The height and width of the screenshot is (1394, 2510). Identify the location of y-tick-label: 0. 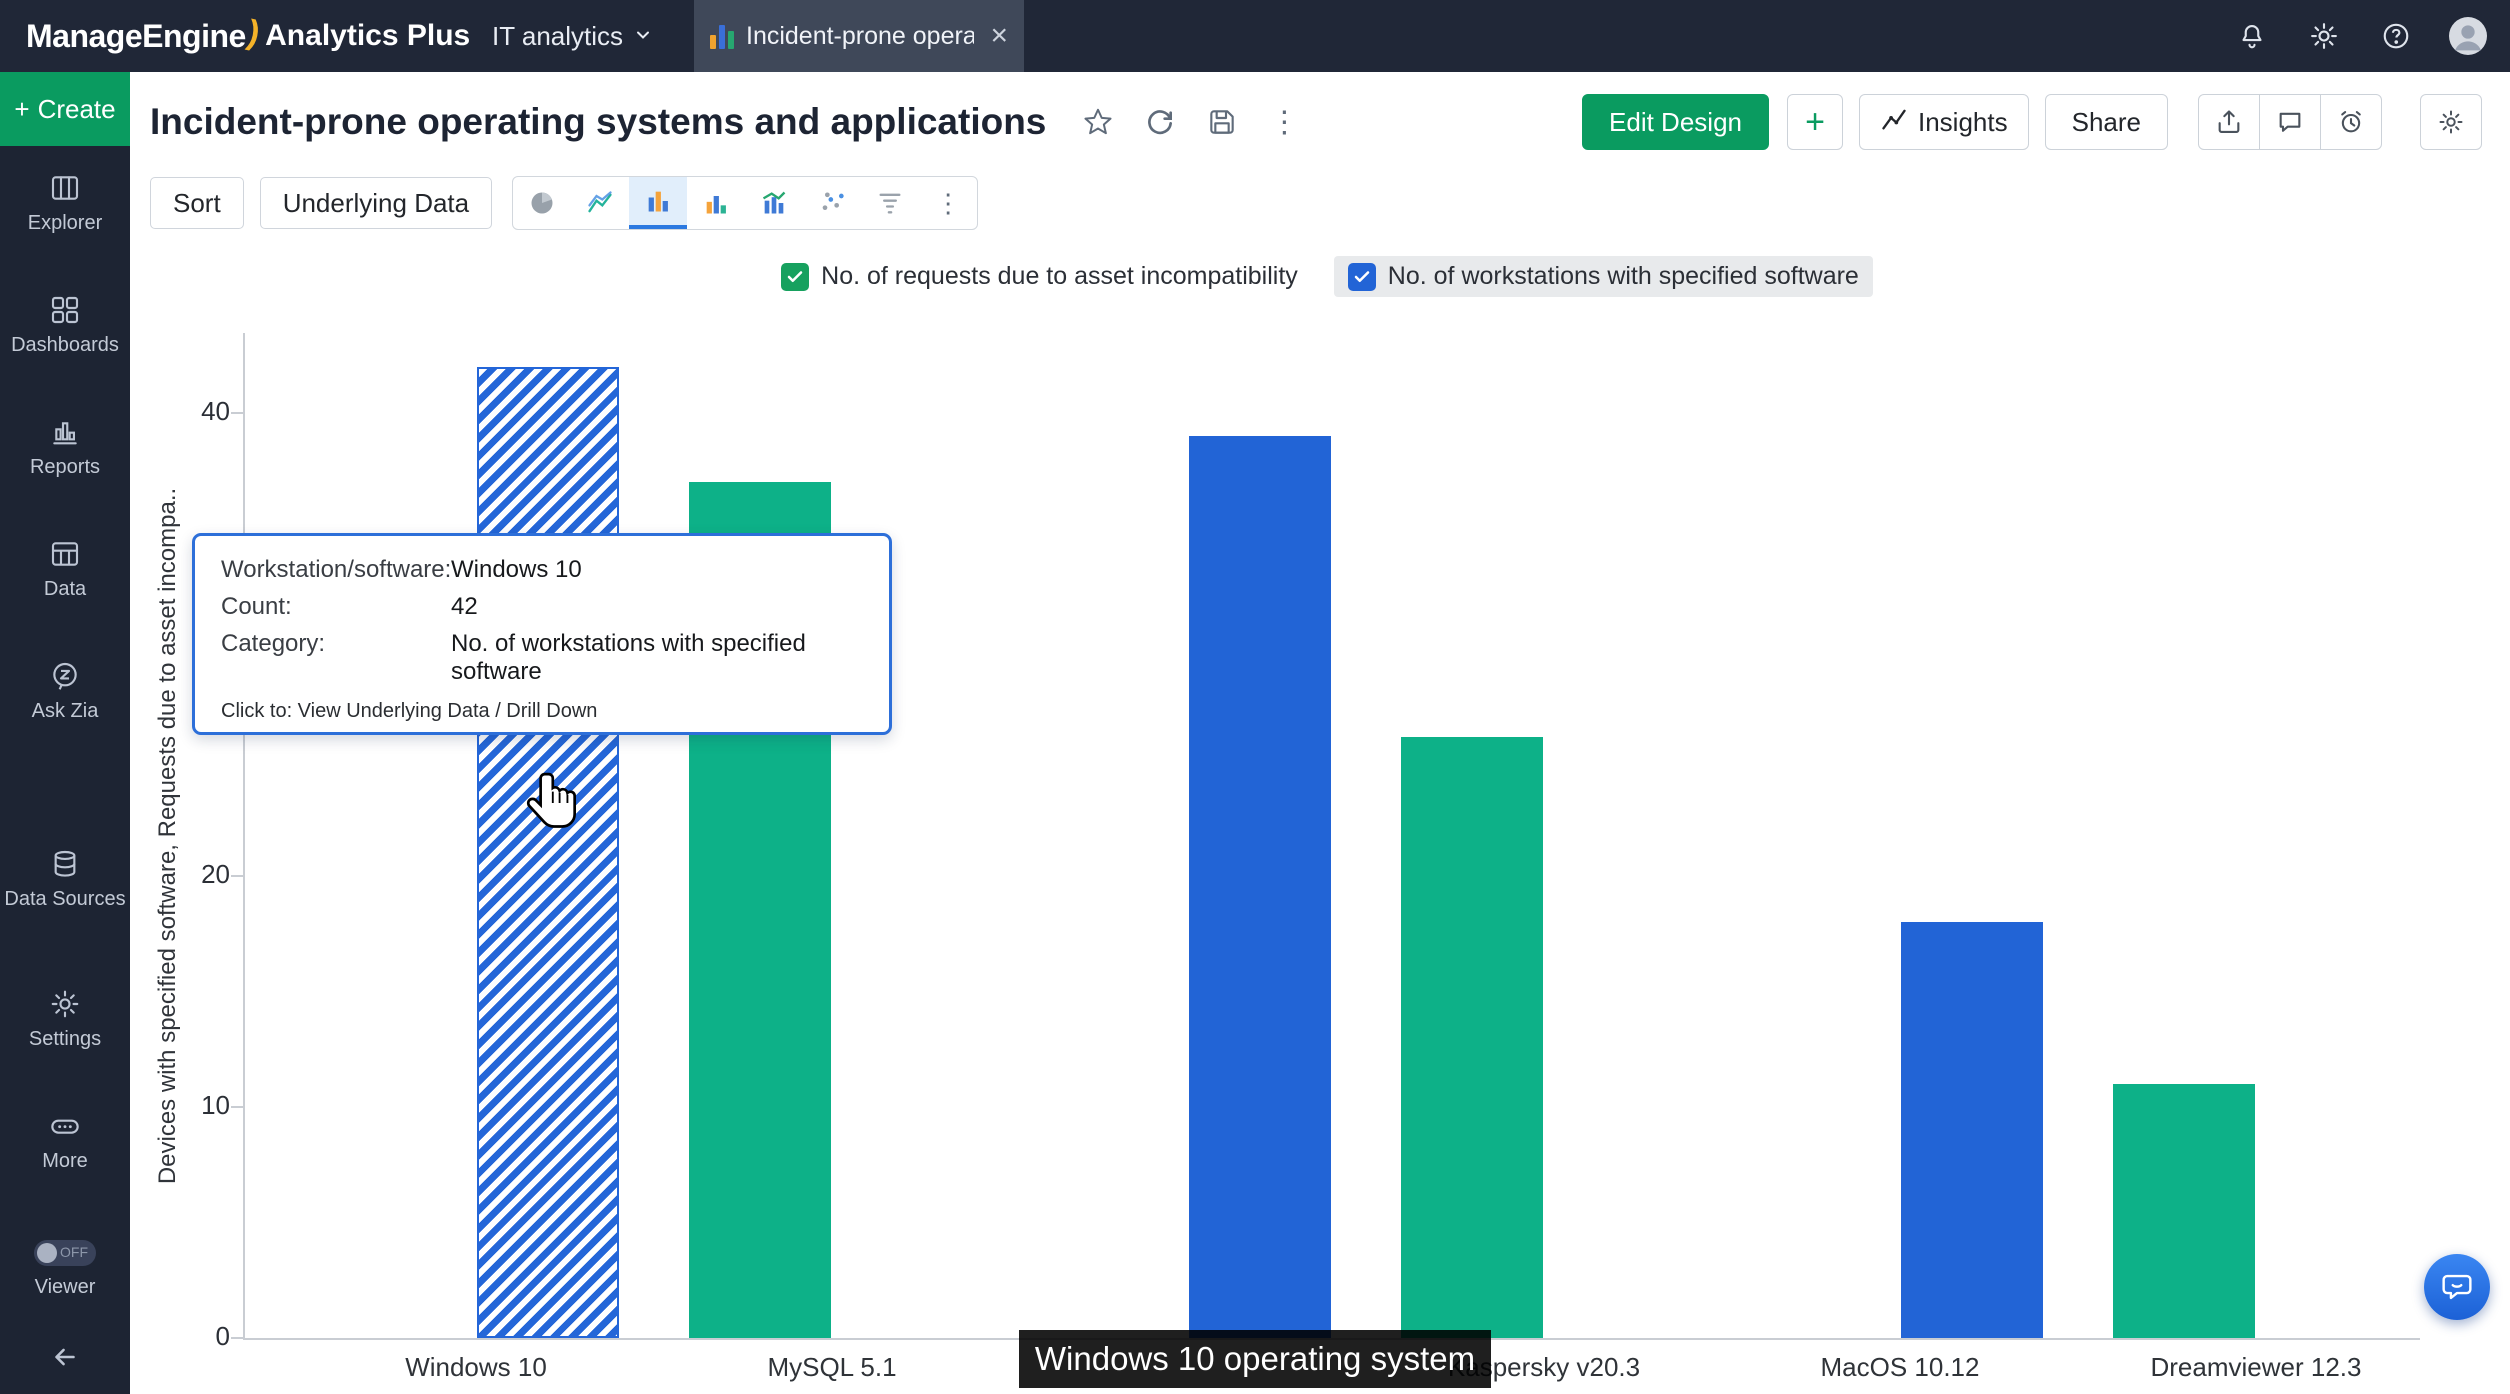
(222, 1336).